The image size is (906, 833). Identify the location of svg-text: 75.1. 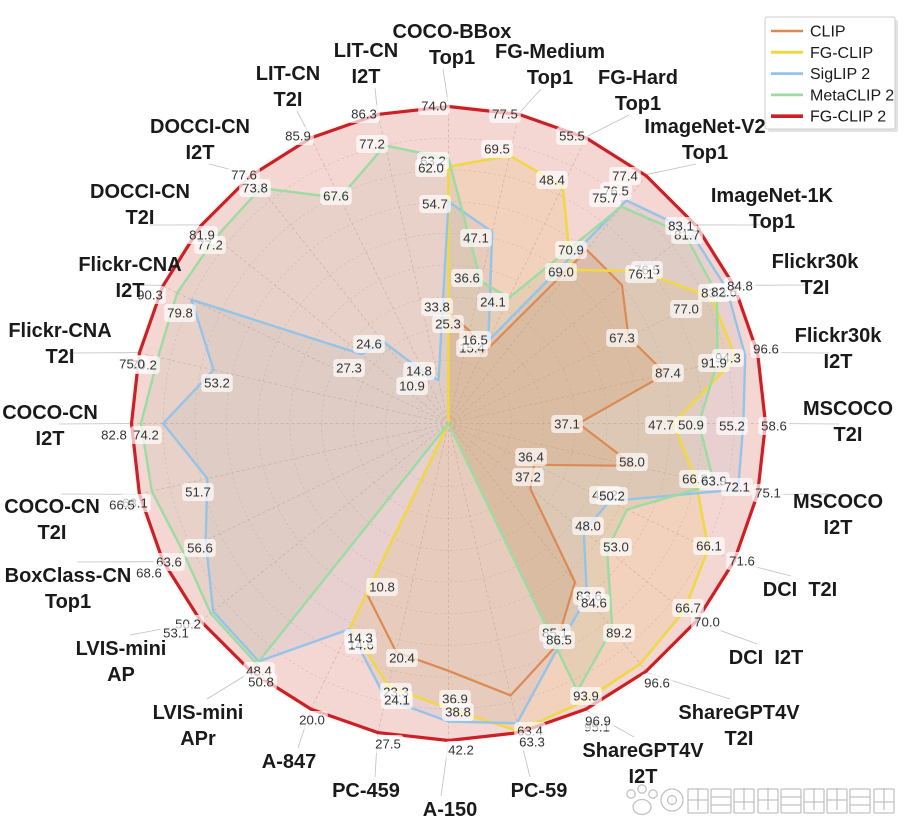
(768, 493).